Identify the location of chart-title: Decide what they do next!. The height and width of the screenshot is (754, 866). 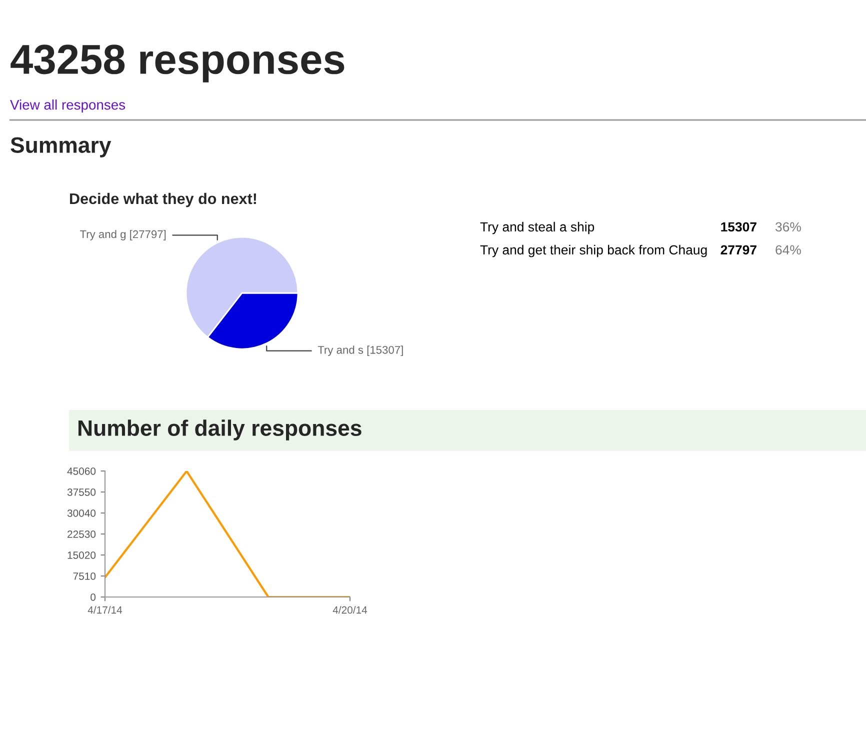
(163, 200).